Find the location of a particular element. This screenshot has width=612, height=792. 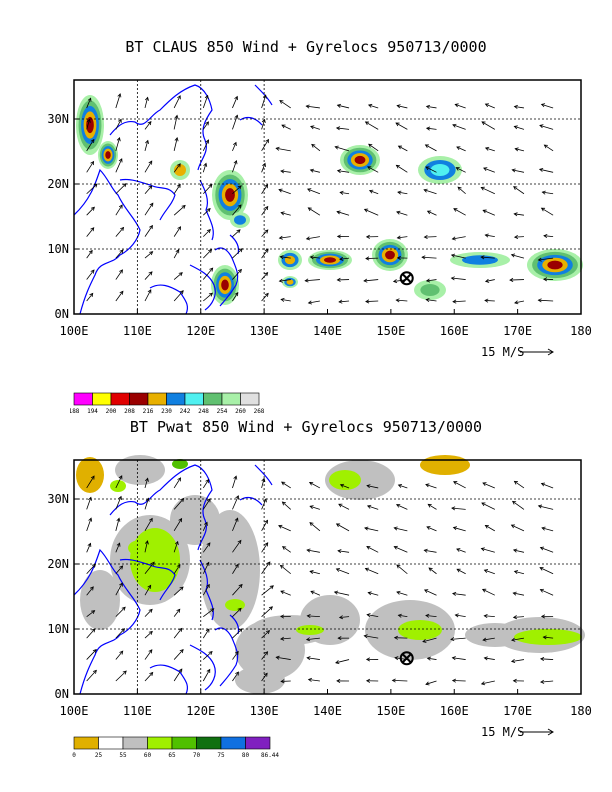

lon-label: 160E is located at coordinates (454, 331).